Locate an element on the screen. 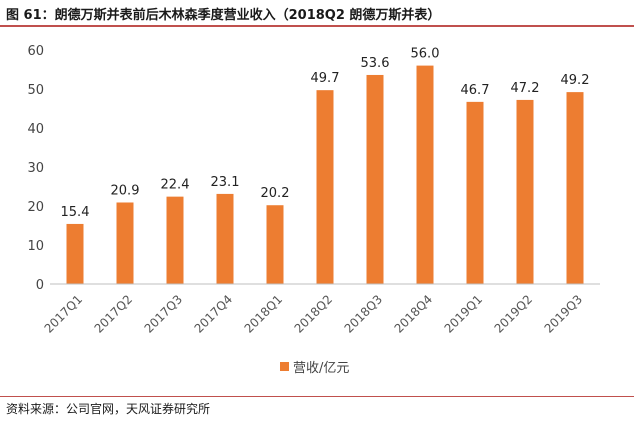 The image size is (634, 421). x-tick-label: 2019Q2 is located at coordinates (514, 314).